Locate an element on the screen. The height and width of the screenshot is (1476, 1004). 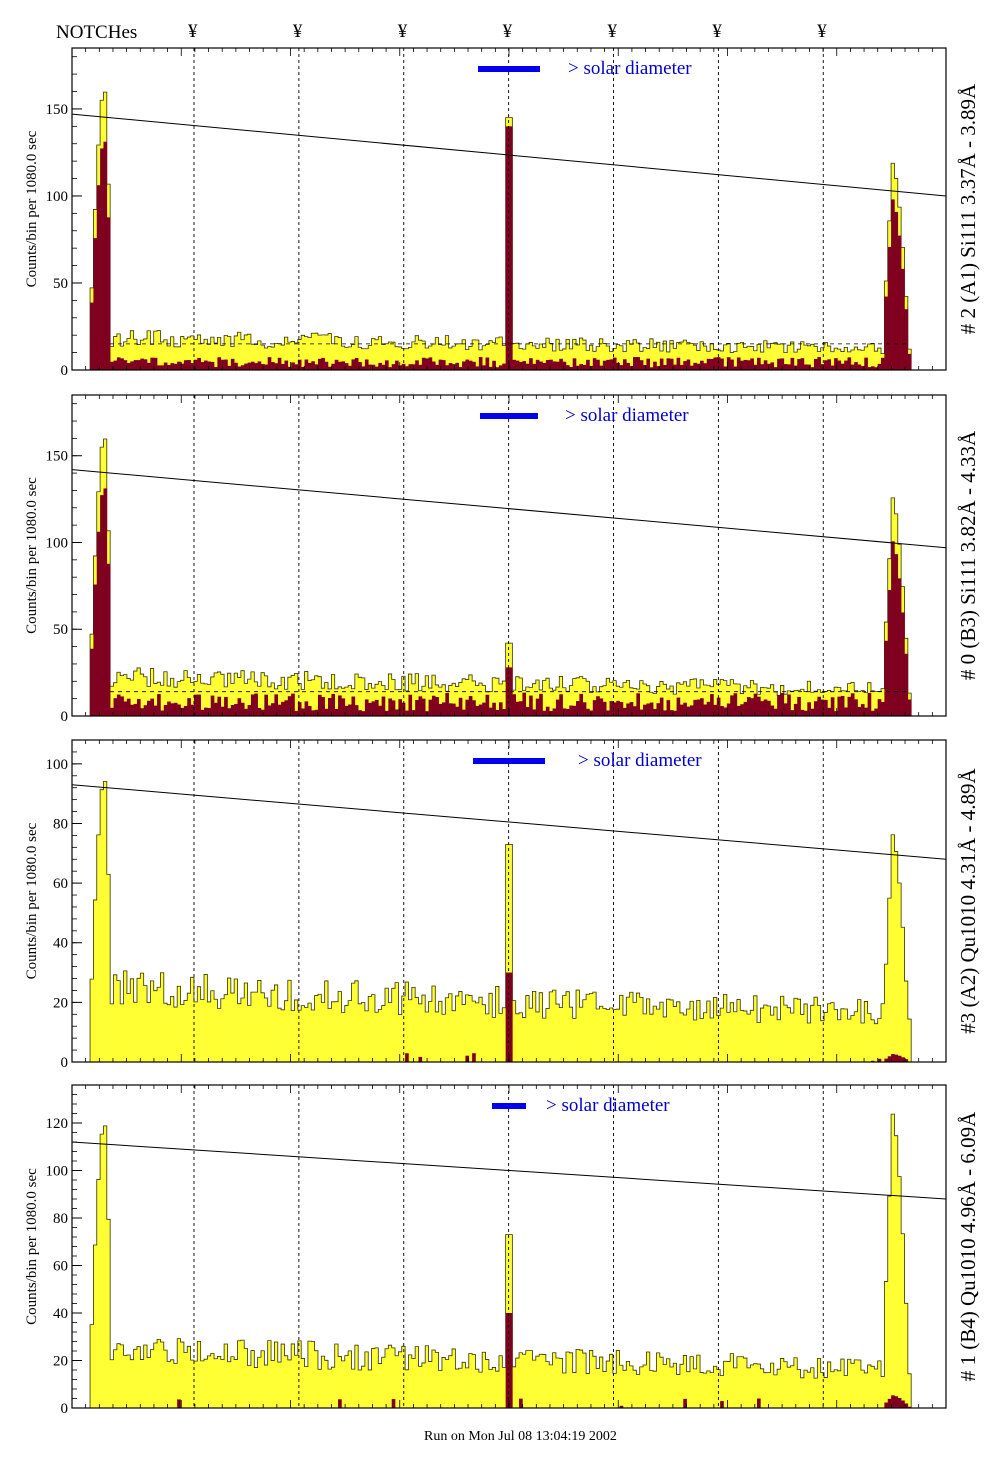
y-tick-label: 100 is located at coordinates (57, 765).